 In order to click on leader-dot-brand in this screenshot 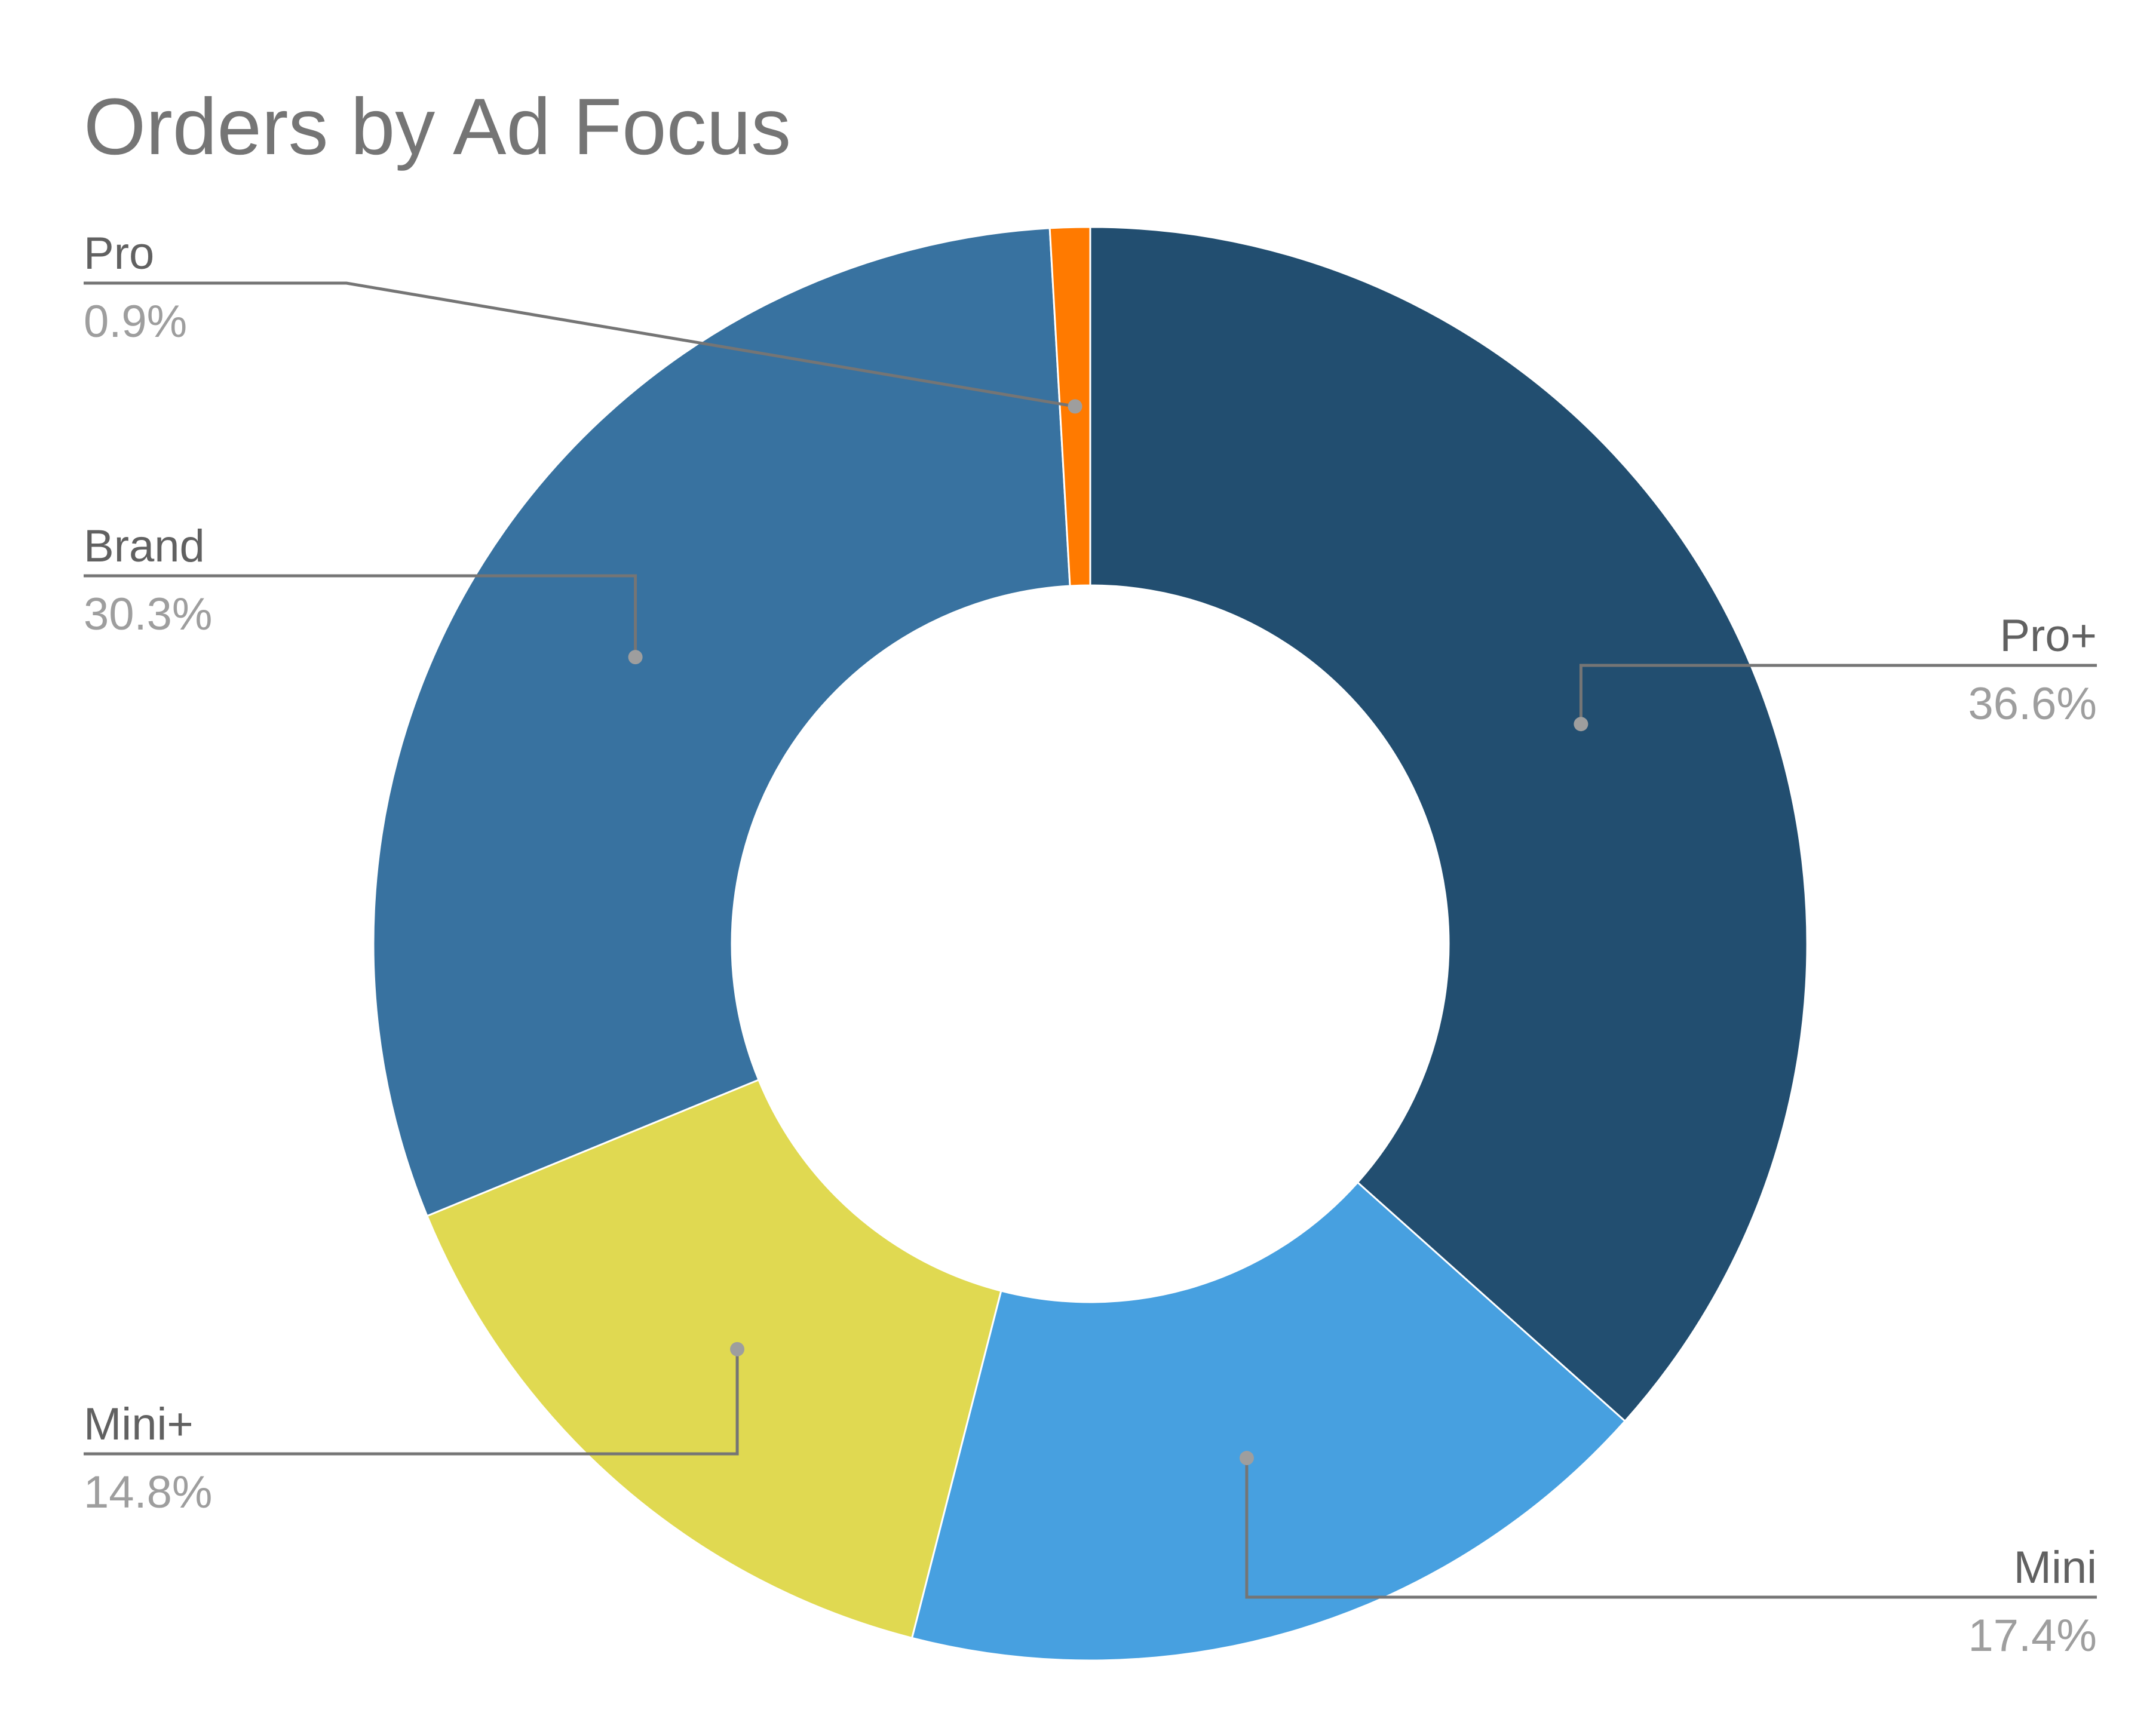, I will do `click(635, 657)`.